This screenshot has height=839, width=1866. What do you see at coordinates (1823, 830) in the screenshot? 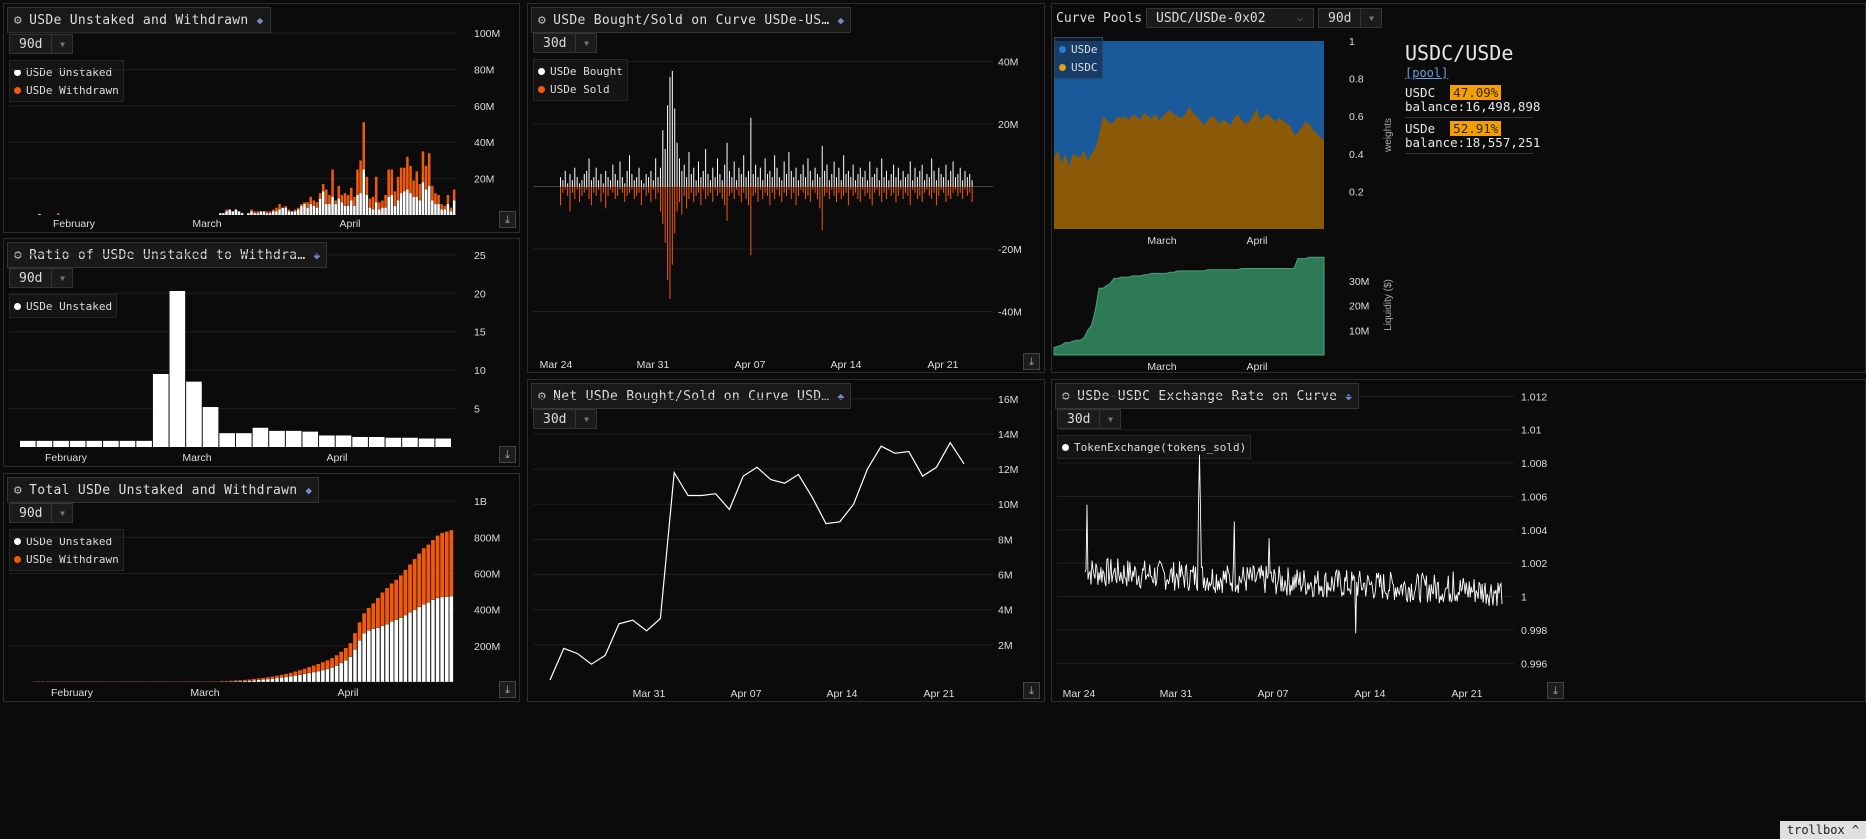
I see `trollbox-button: trollbox ^` at bounding box center [1823, 830].